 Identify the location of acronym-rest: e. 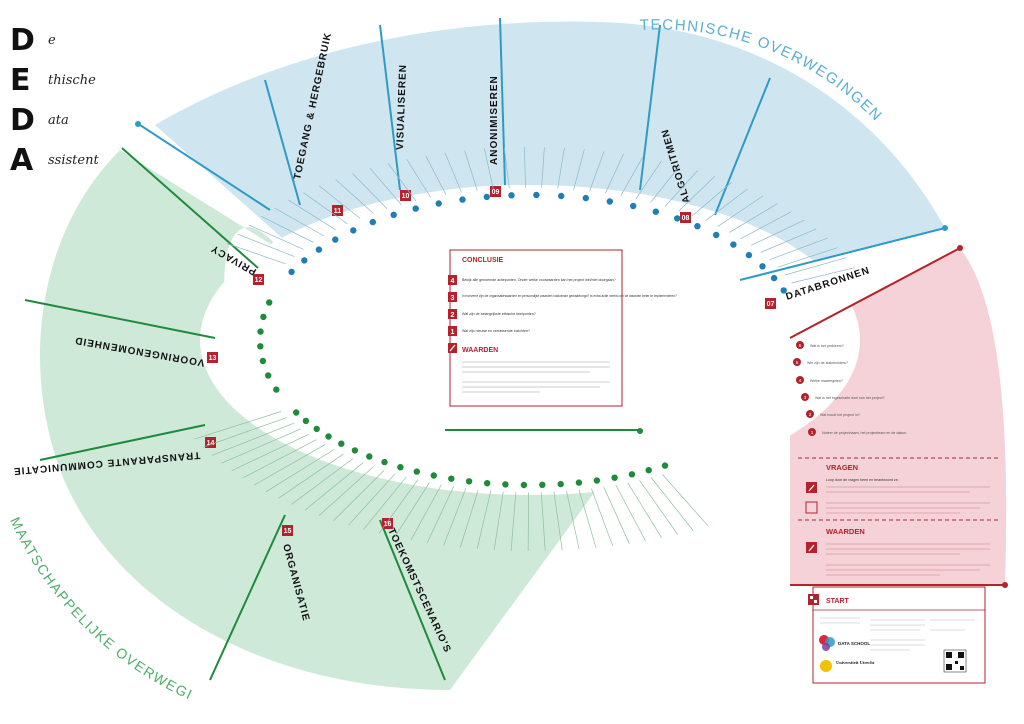
(52, 40).